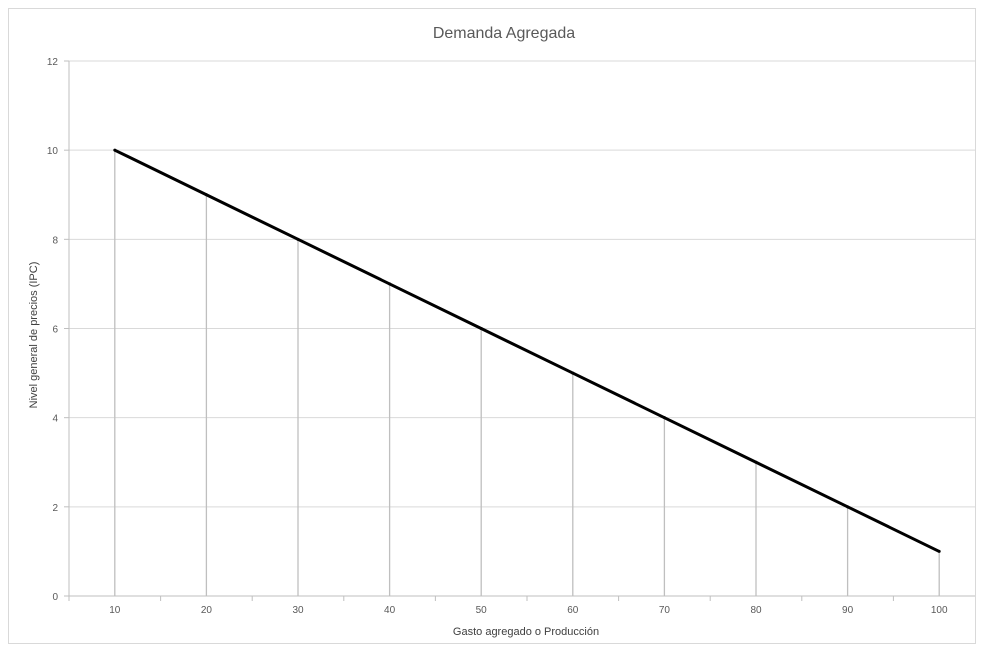 The height and width of the screenshot is (650, 984). Describe the element at coordinates (526, 632) in the screenshot. I see `x-axis-label: Gasto agregado o Producción` at that location.